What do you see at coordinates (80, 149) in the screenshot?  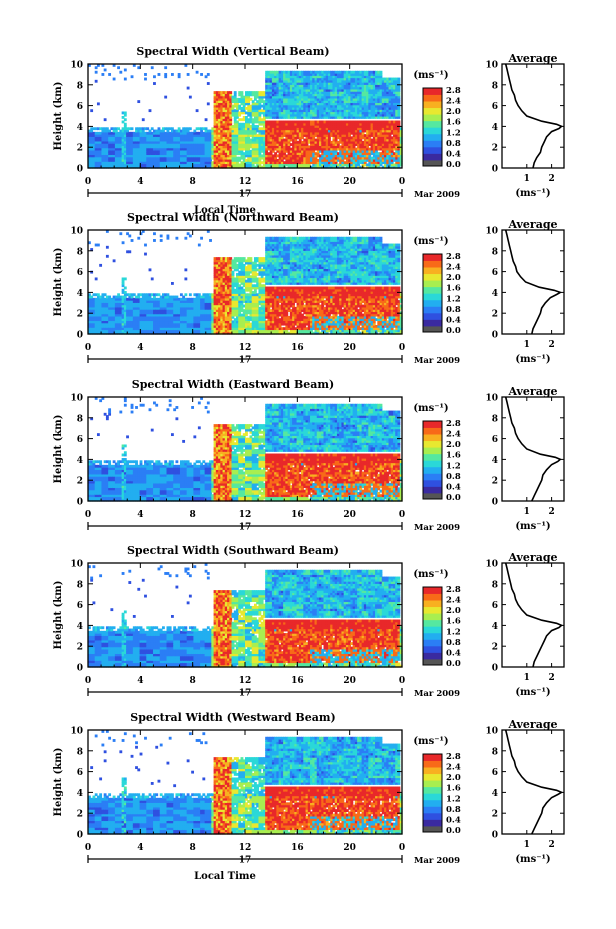 I see `y-tick-label: 2` at bounding box center [80, 149].